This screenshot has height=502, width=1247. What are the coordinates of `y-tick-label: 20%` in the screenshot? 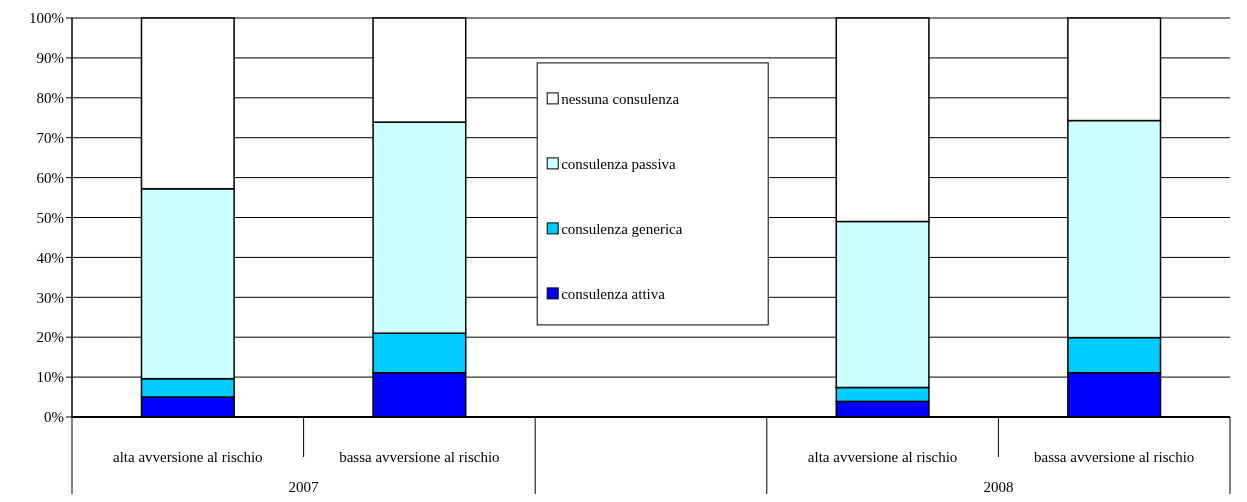 It's located at (50, 337).